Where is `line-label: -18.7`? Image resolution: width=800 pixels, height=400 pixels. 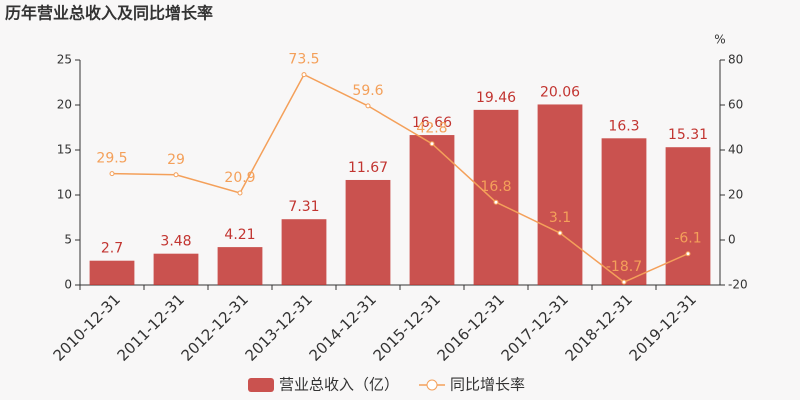 line-label: -18.7 is located at coordinates (624, 267).